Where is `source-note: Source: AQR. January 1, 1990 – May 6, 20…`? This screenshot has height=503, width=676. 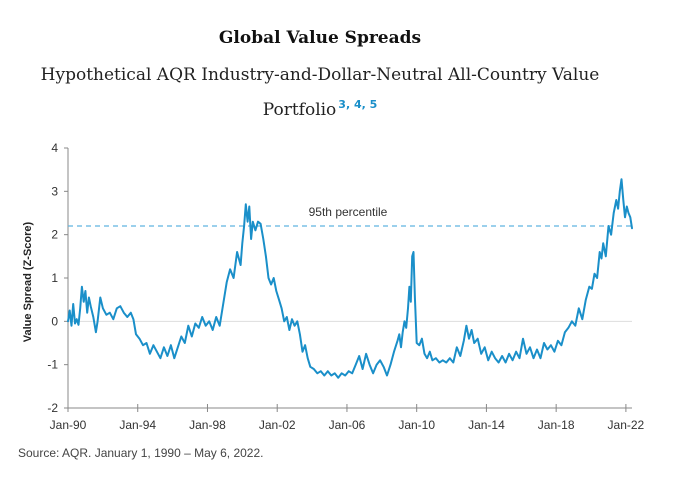 source-note: Source: AQR. January 1, 1990 – May 6, 20… is located at coordinates (141, 453).